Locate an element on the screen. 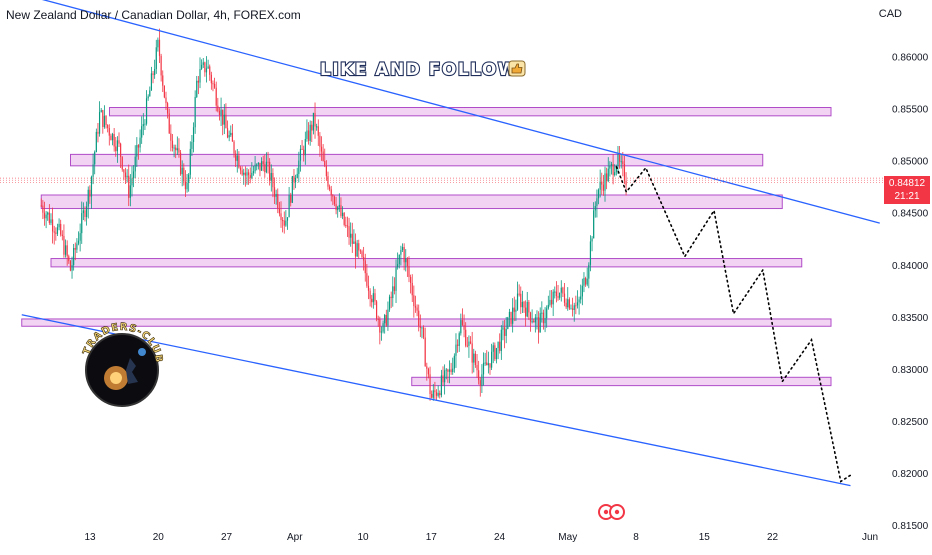 The image size is (932, 555). x-tick-label: 13 is located at coordinates (90, 537).